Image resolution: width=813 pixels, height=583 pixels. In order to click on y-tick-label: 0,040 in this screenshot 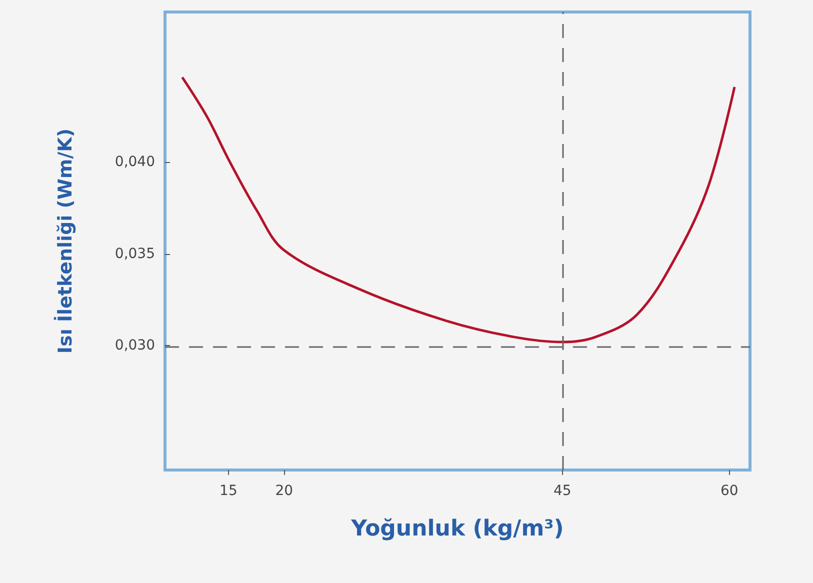, I will do `click(134, 162)`.